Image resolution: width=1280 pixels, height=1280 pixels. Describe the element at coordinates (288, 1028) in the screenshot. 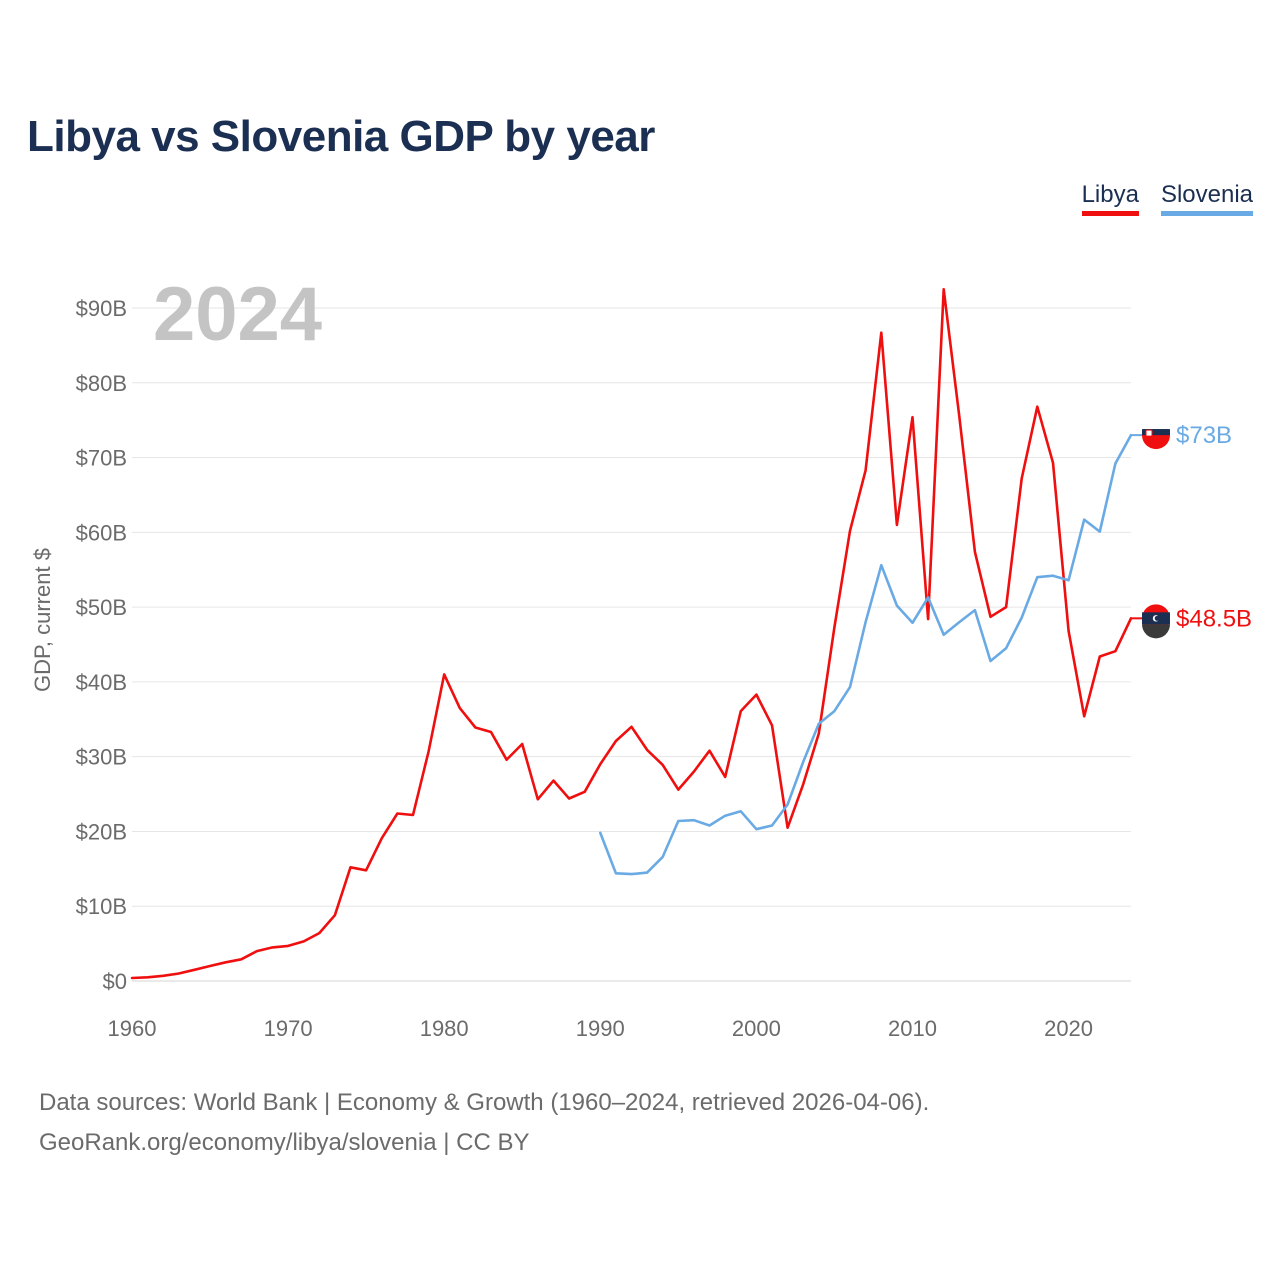

I see `x-tick-label: 1970` at that location.